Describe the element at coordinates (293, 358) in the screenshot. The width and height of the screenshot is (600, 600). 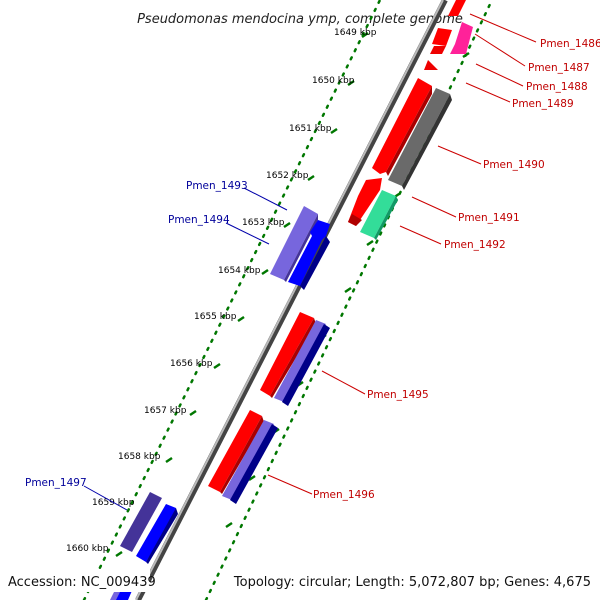
I see `gene-arrow-pmen-1495-shade` at that location.